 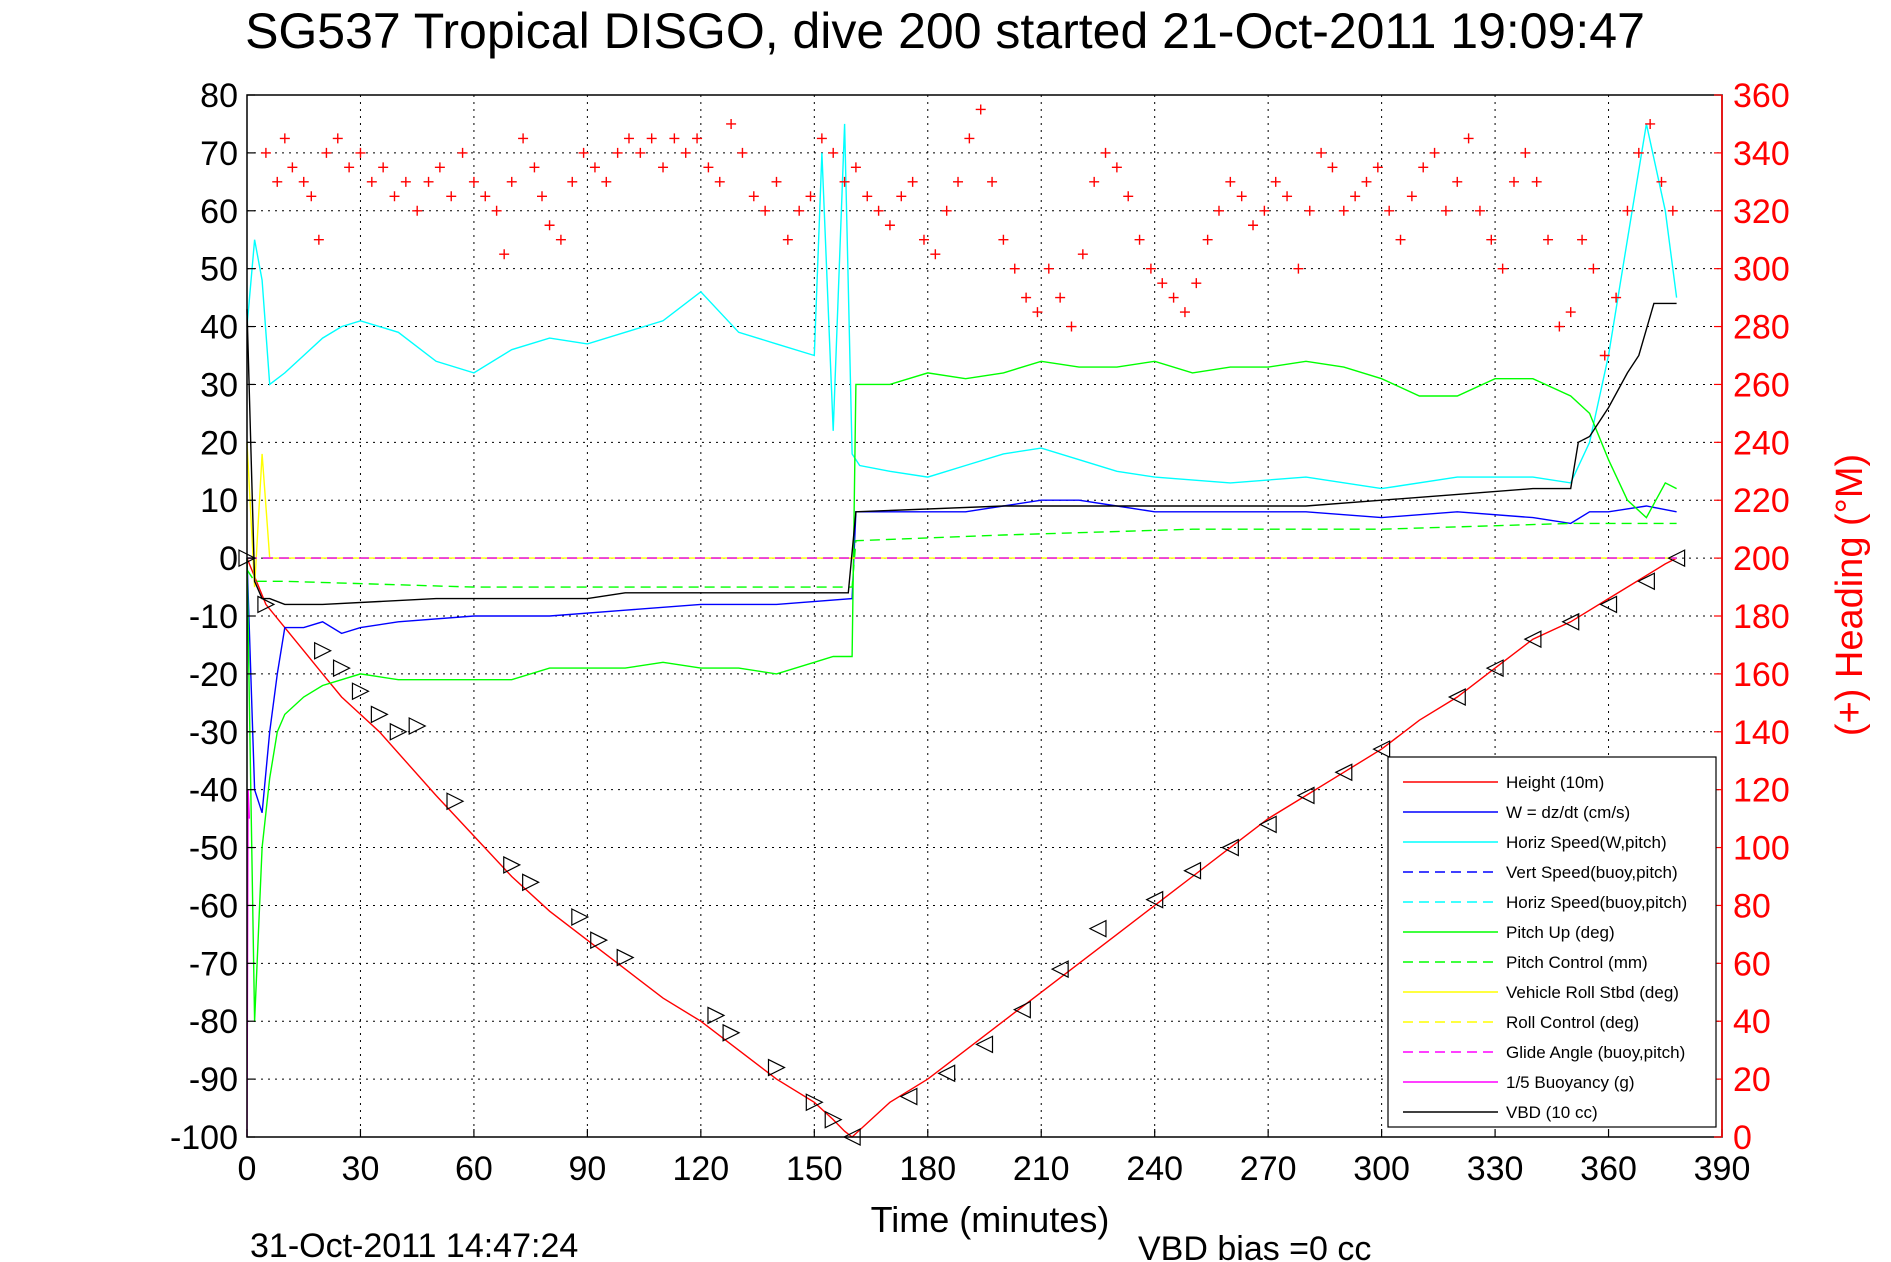 What do you see at coordinates (1722, 1169) in the screenshot?
I see `x-tick-label: 390` at bounding box center [1722, 1169].